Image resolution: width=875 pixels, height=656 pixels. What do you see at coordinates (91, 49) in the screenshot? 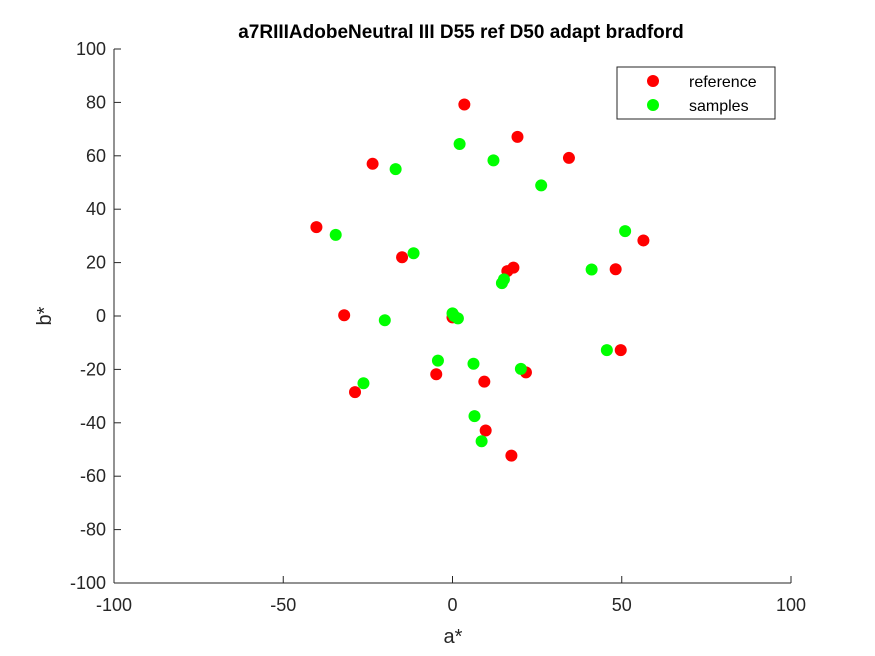
I see `y-tick-label: 100` at bounding box center [91, 49].